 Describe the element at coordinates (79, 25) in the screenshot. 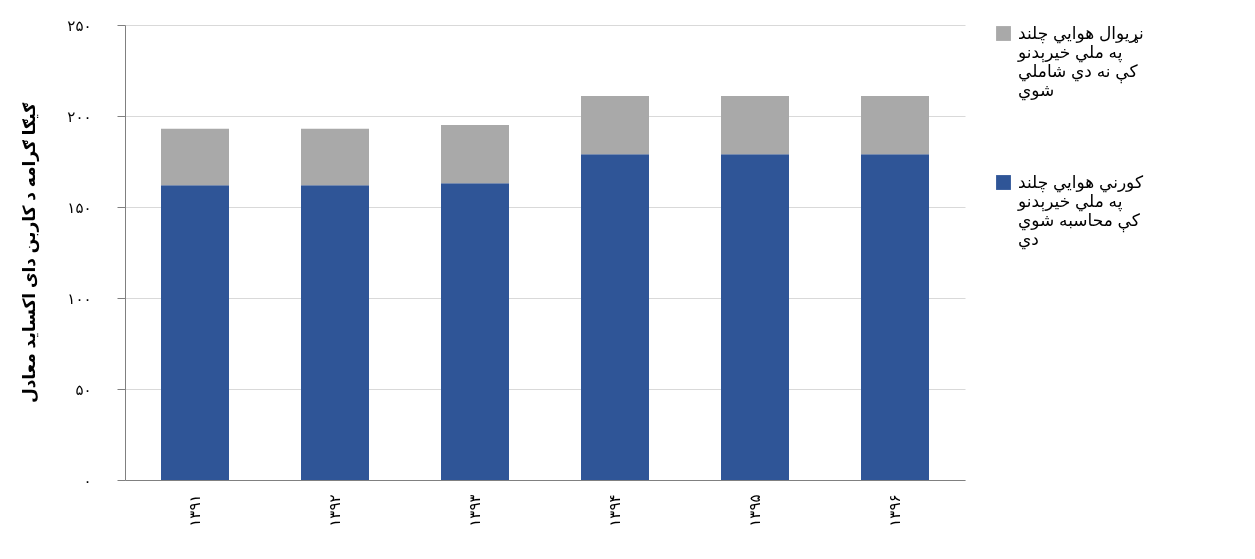

I see `y-tick-label: ۲۵۰` at that location.